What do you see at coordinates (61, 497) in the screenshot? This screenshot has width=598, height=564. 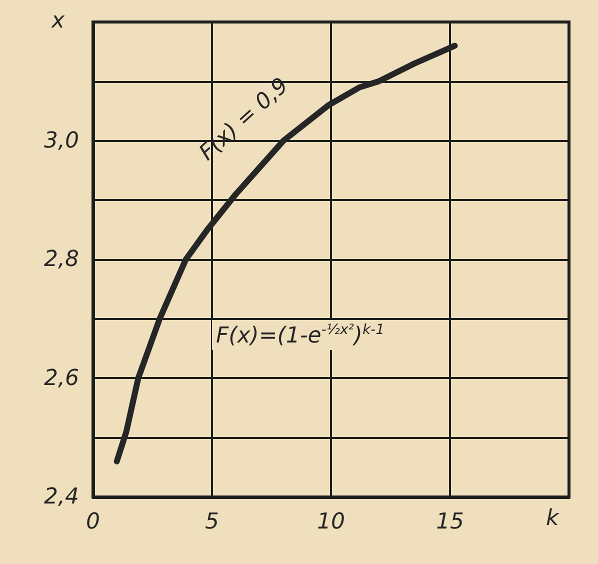 I see `y-tick-label: 2,4` at bounding box center [61, 497].